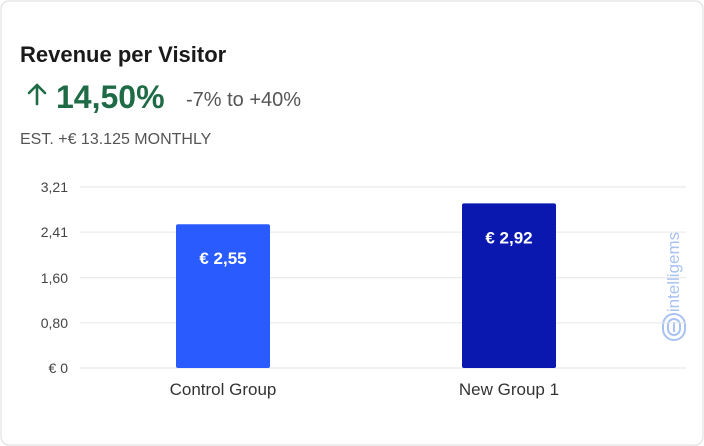  Describe the element at coordinates (54, 187) in the screenshot. I see `y-tick-label: 3,21` at that location.